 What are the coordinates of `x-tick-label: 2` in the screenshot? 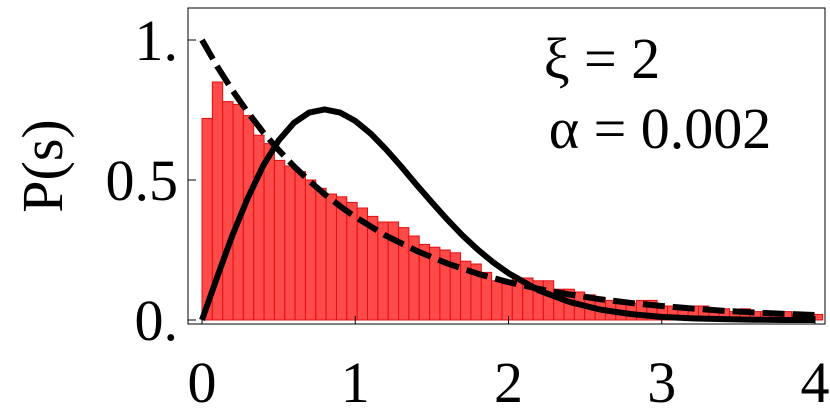 It's located at (508, 381).